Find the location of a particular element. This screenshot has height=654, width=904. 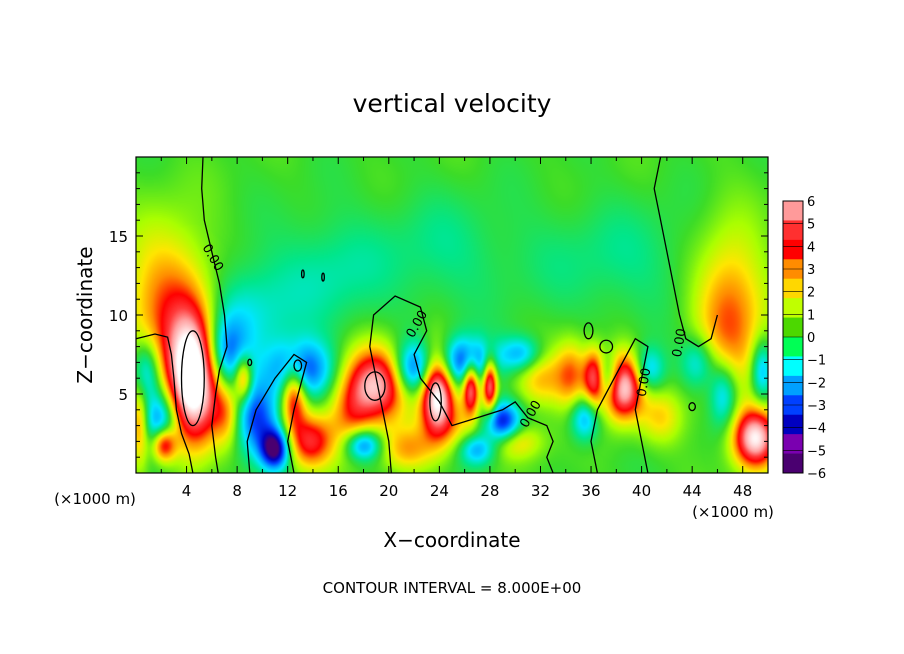

x-tick-label-9: 40 is located at coordinates (641, 491).